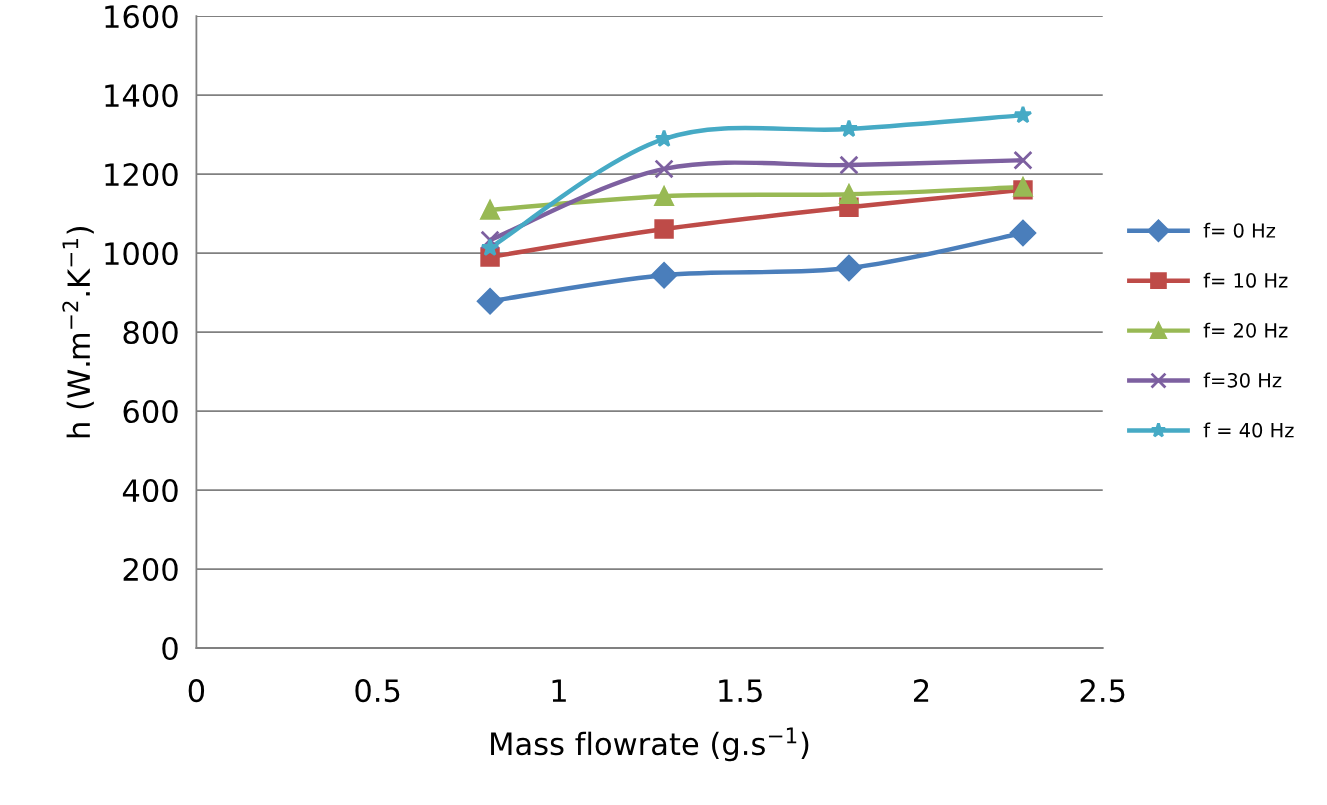 This screenshot has width=1327, height=805. What do you see at coordinates (1248, 430) in the screenshot?
I see `legend-label: f = 40 Hz` at bounding box center [1248, 430].